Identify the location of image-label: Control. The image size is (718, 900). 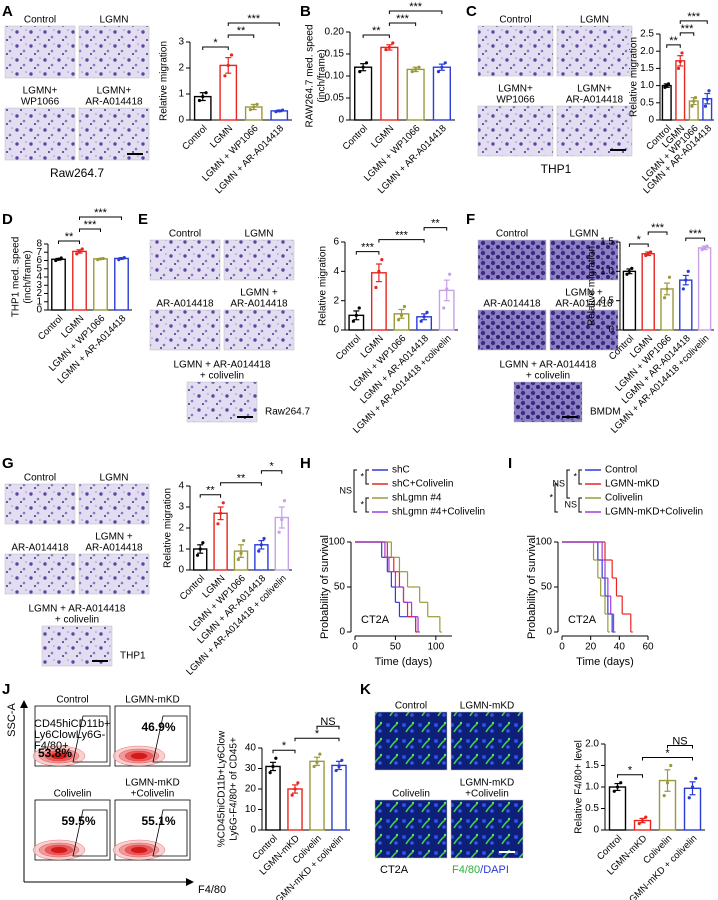
(512, 234).